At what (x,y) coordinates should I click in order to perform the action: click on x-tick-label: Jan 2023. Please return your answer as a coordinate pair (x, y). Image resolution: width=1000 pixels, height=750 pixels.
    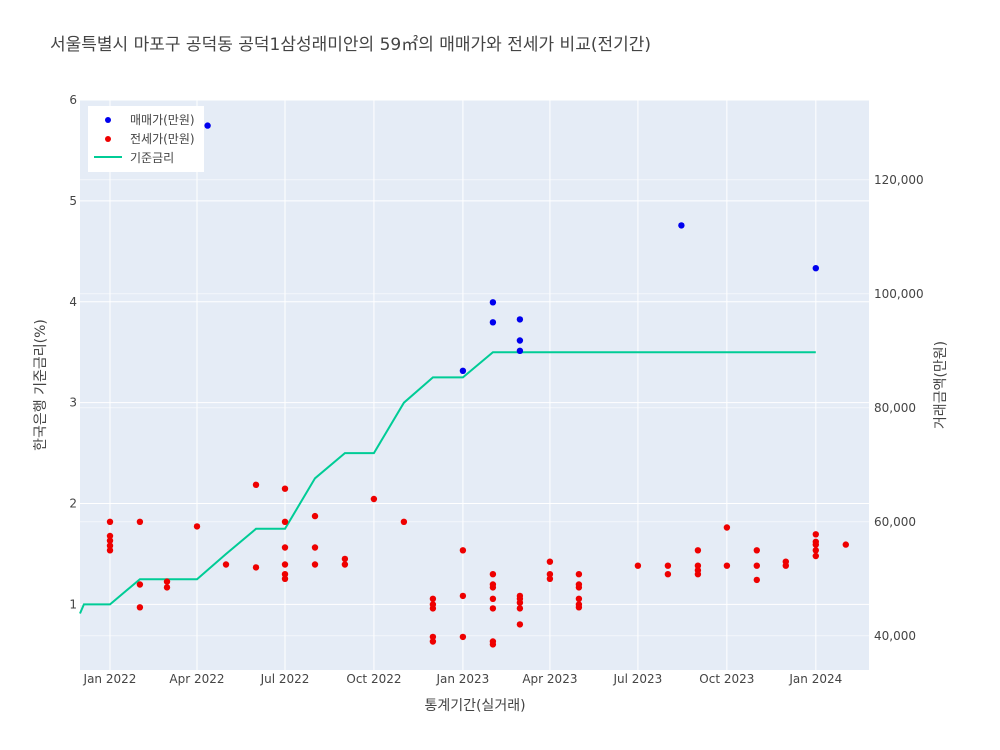
    Looking at the image, I should click on (462, 679).